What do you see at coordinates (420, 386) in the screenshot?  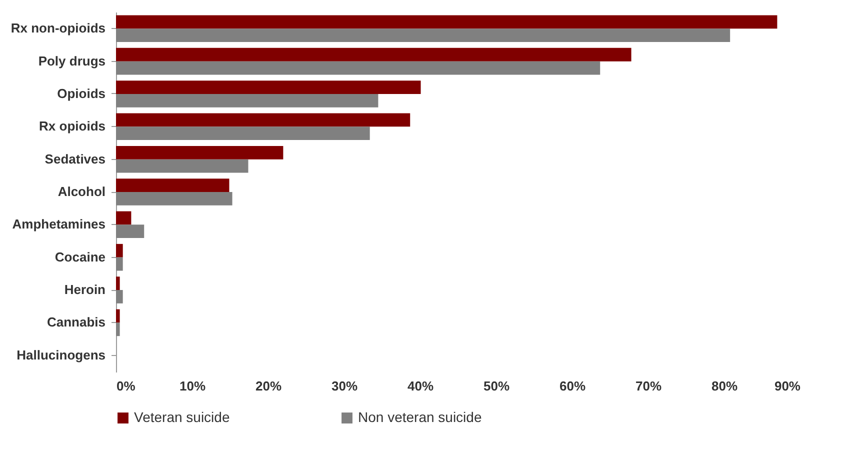 I see `x-tick-label: 40%` at bounding box center [420, 386].